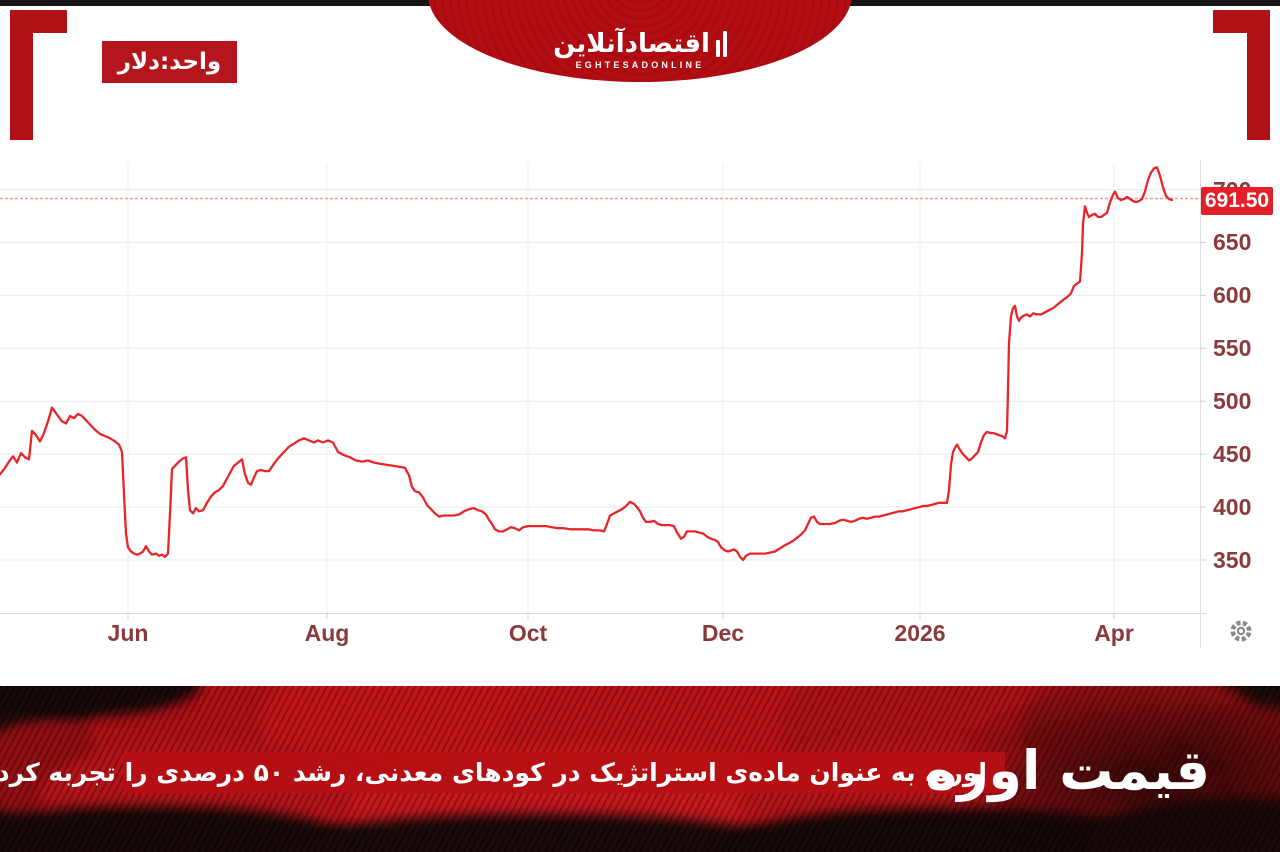  I want to click on x-tick-label: Dec, so click(723, 633).